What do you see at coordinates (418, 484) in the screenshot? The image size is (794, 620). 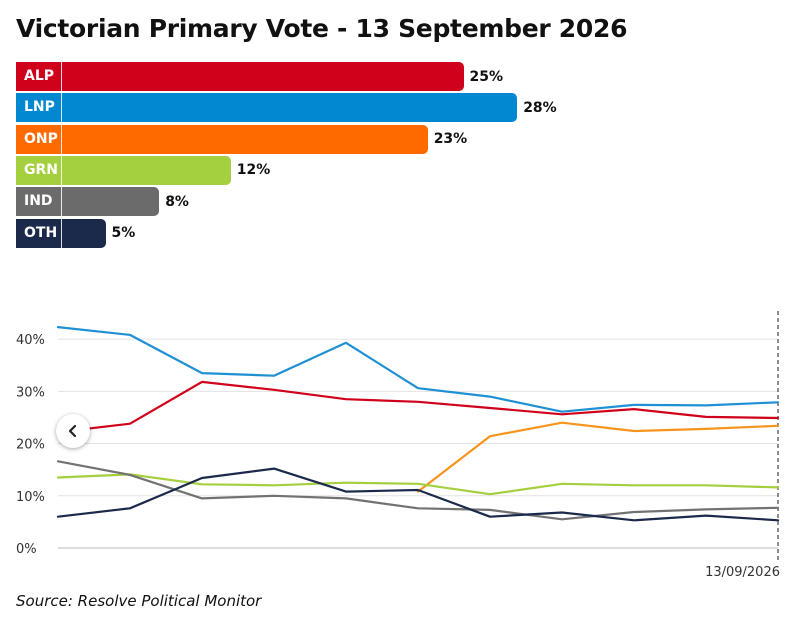 I see `series-line-grn` at bounding box center [418, 484].